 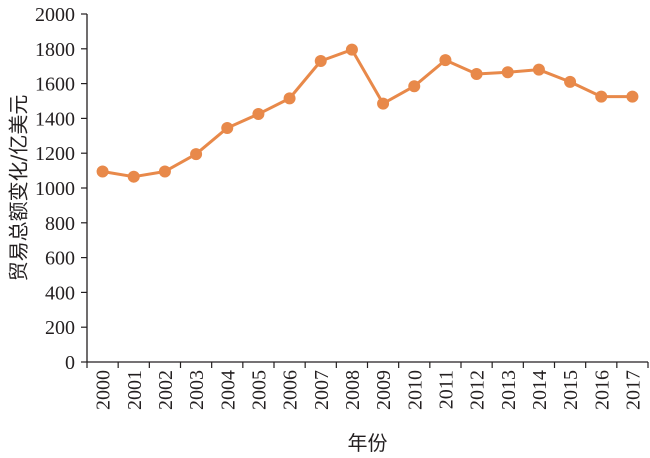 What do you see at coordinates (55, 15) in the screenshot?
I see `y-tick-label: 2000` at bounding box center [55, 15].